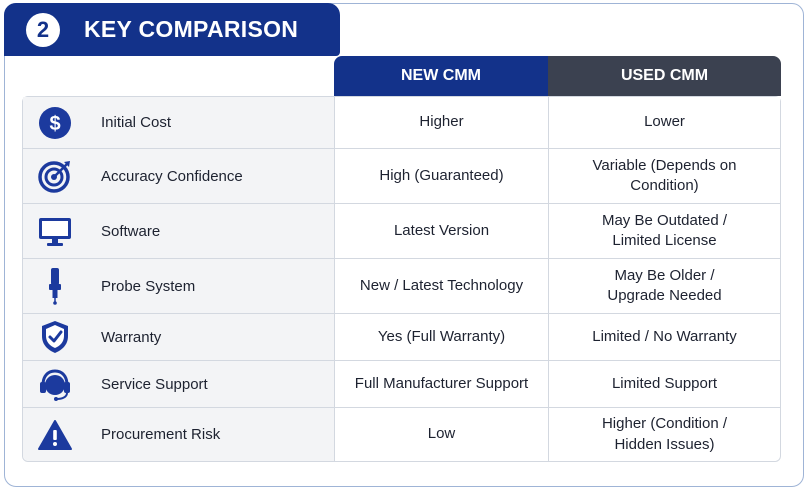  Describe the element at coordinates (441, 122) in the screenshot. I see `new-cmm-value: Higher` at that location.